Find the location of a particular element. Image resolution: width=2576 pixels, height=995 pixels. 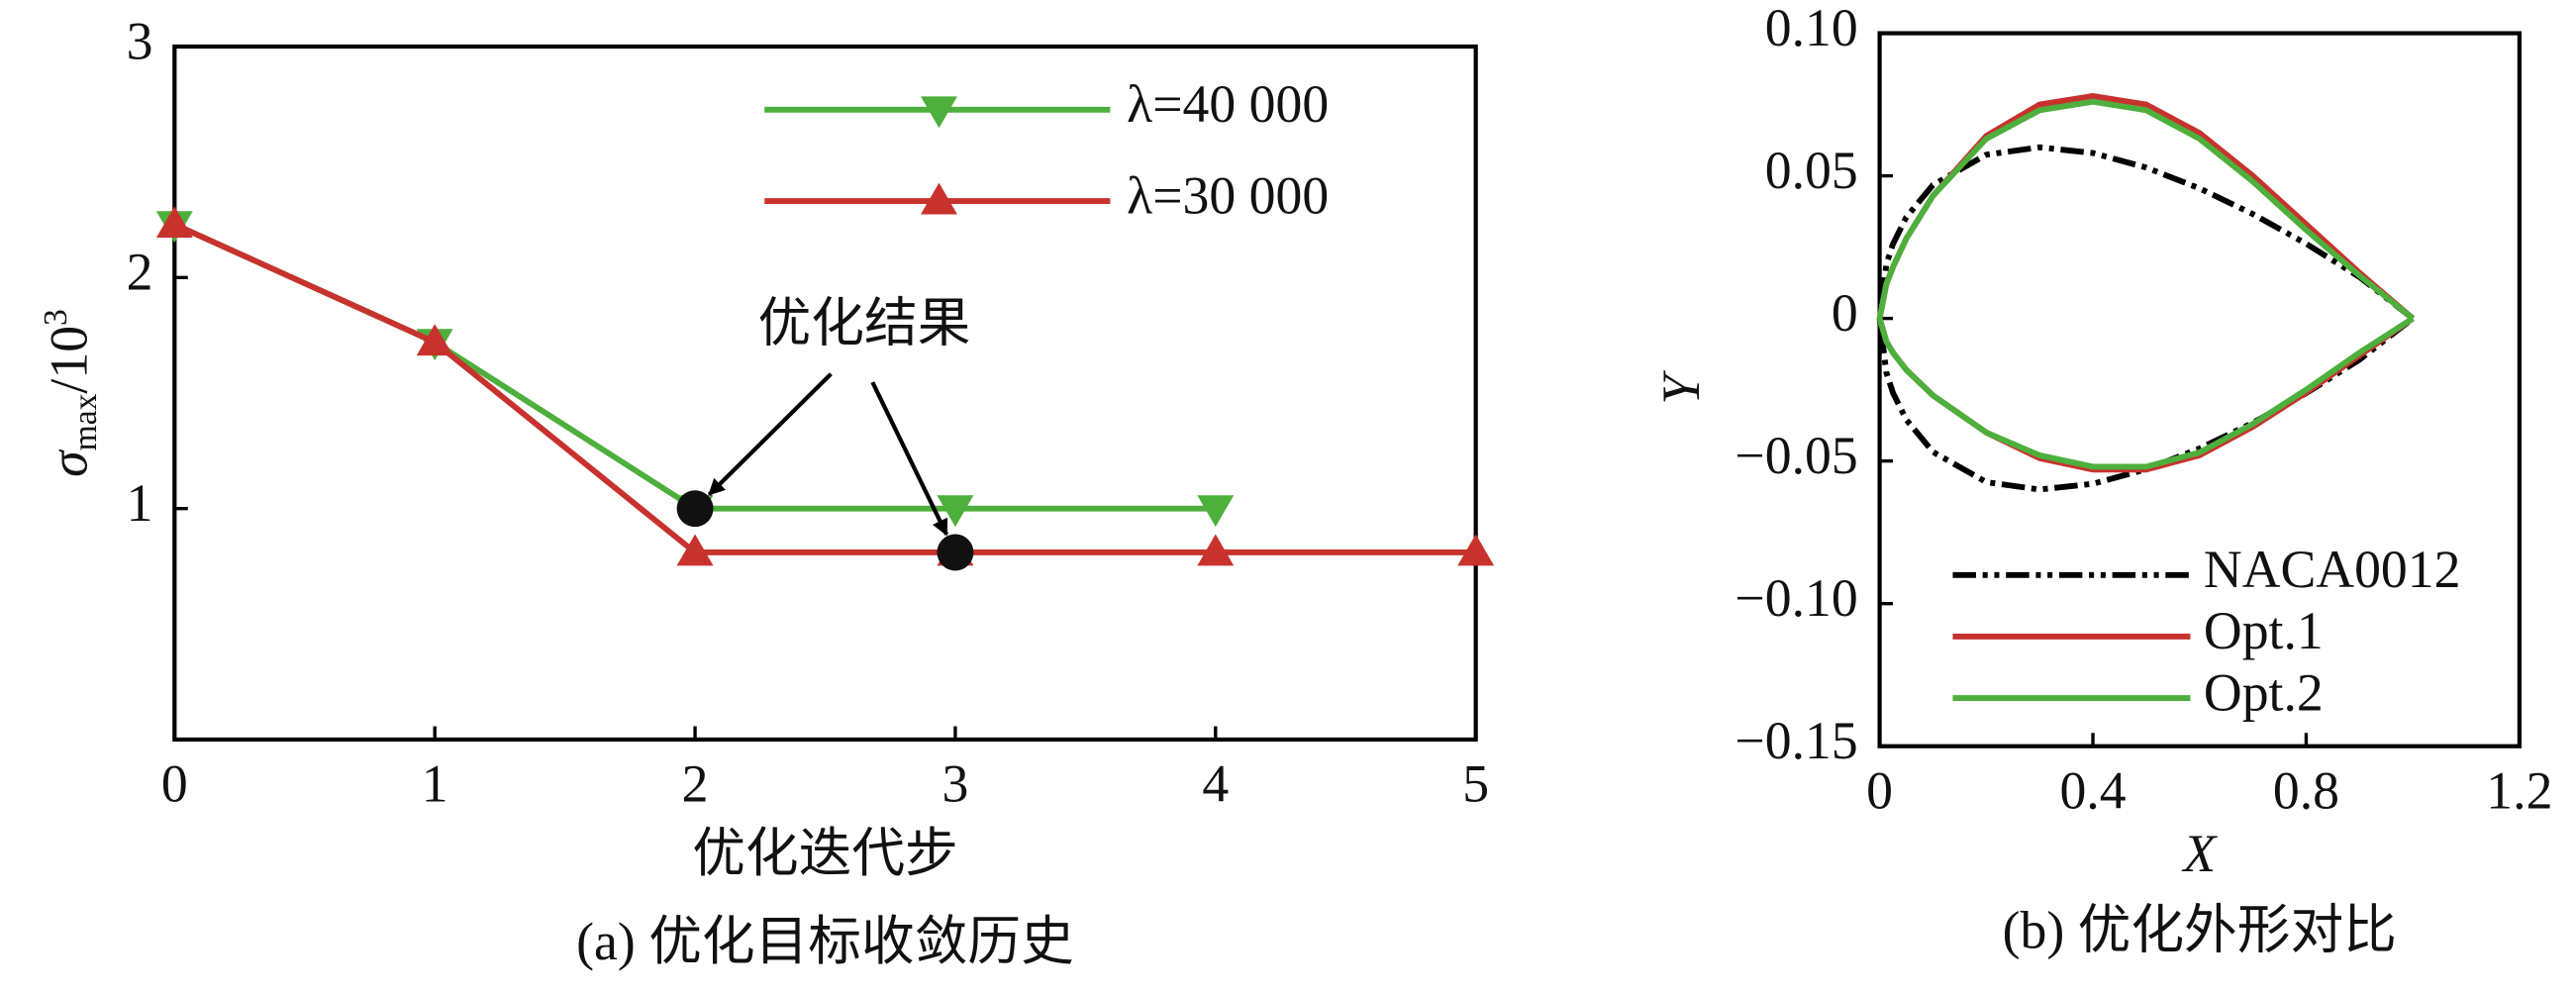

y-tick-label: 0 is located at coordinates (1845, 313).